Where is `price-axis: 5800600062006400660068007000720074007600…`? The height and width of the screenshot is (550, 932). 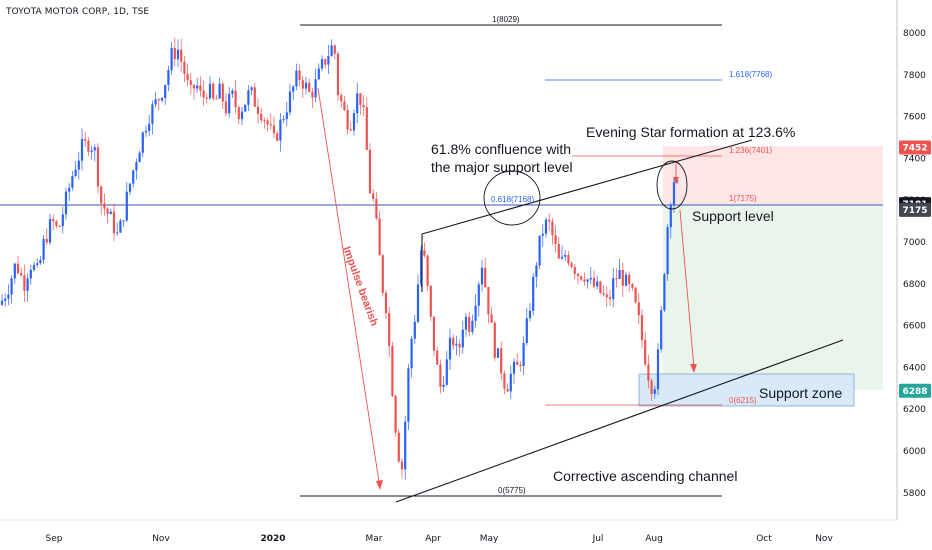 price-axis: 5800600062006400660068007000720074007600… is located at coordinates (914, 264).